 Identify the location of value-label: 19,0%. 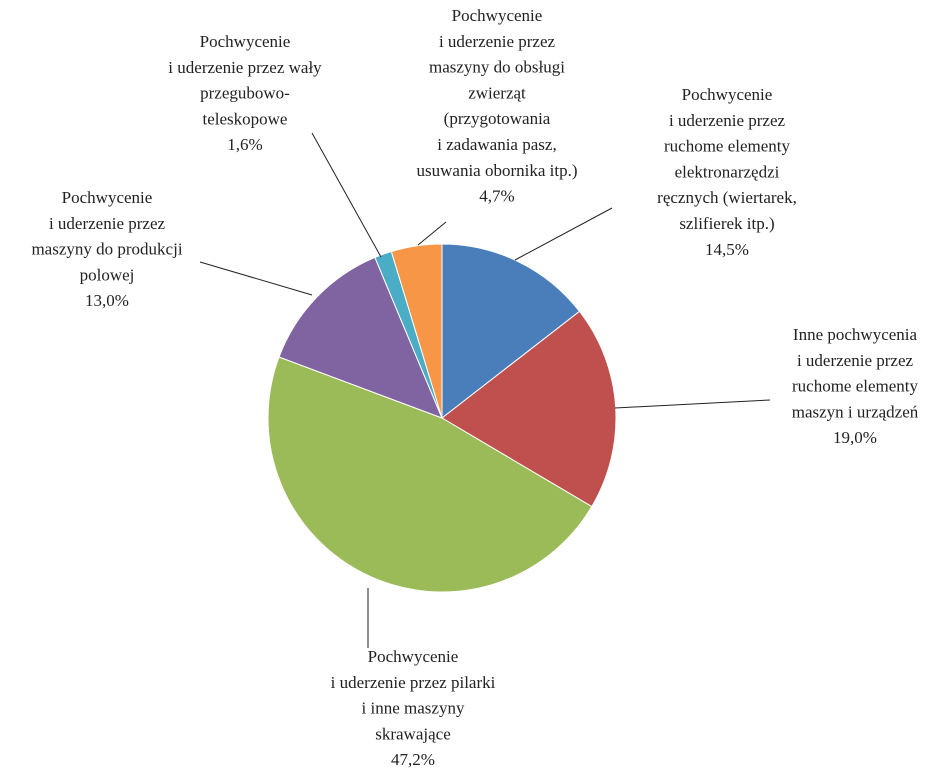
(855, 437).